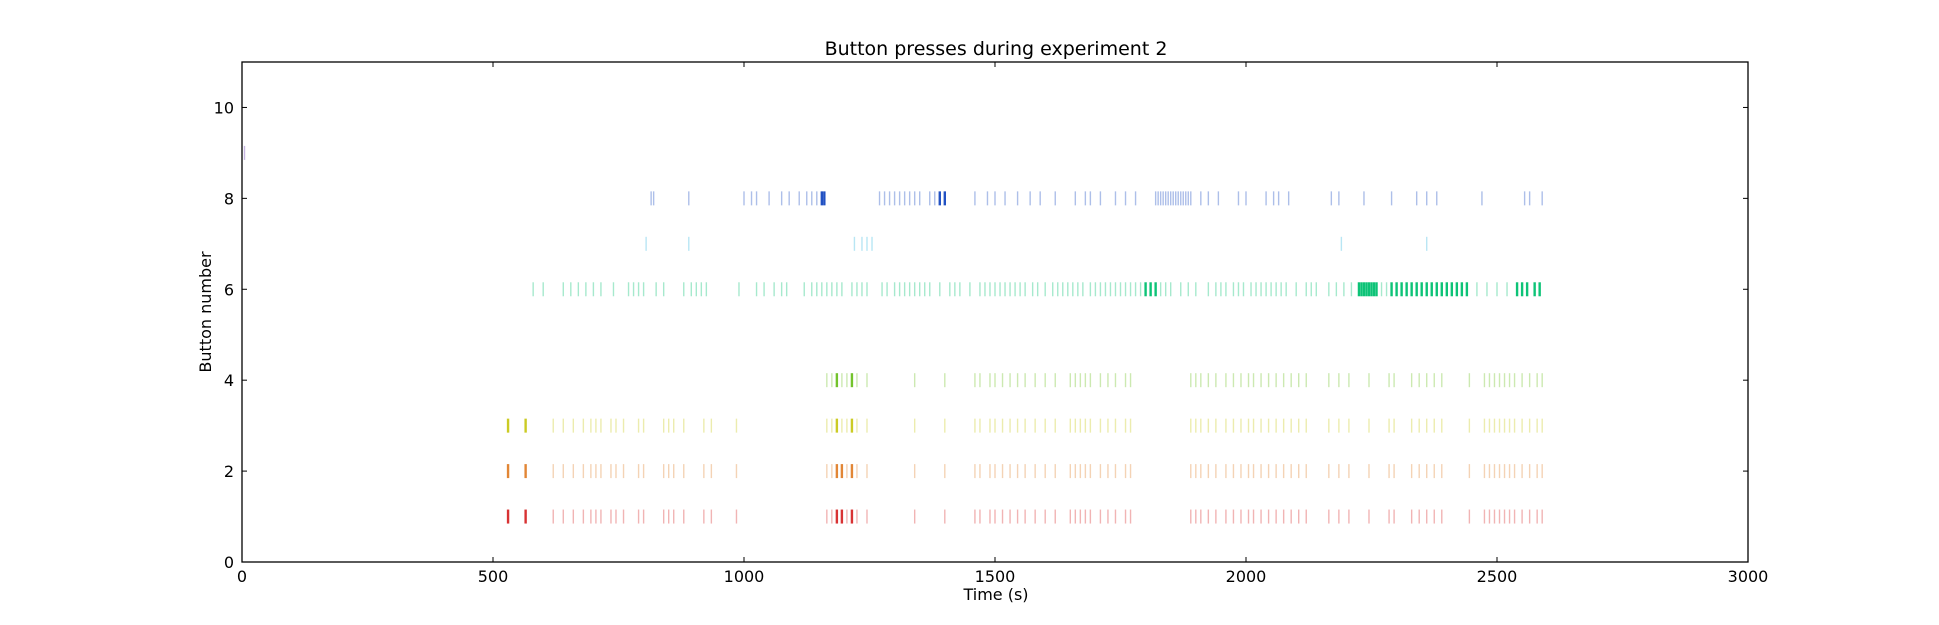 The height and width of the screenshot is (625, 1939). I want to click on y-tick-label-5: 10, so click(224, 107).